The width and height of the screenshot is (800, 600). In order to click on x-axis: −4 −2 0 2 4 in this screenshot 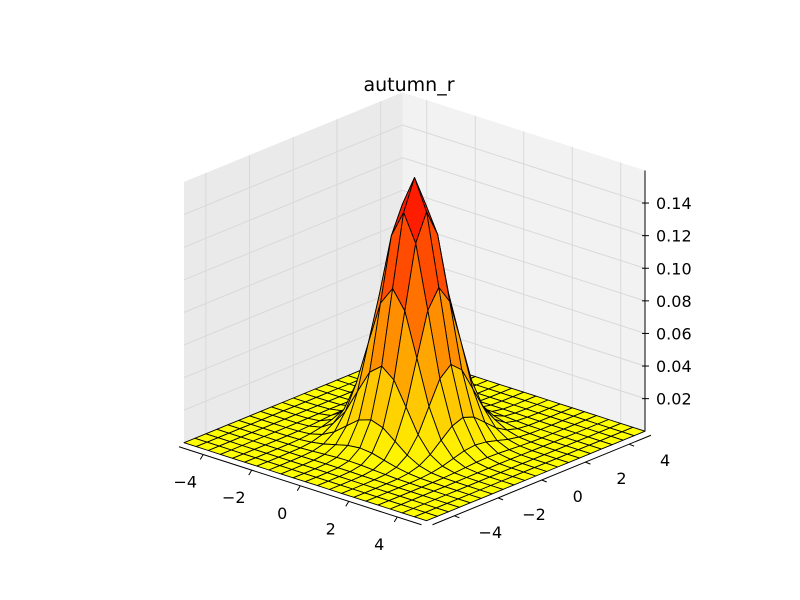, I will do `click(297, 500)`.